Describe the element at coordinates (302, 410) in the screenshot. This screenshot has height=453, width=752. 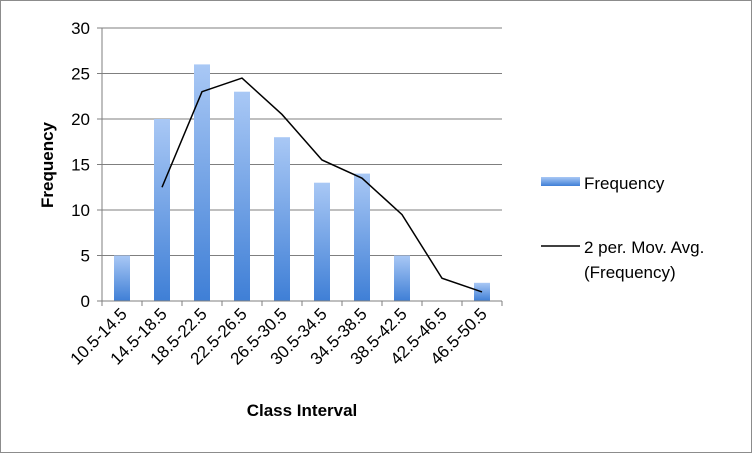
I see `x-axis-title: Class Interval` at that location.